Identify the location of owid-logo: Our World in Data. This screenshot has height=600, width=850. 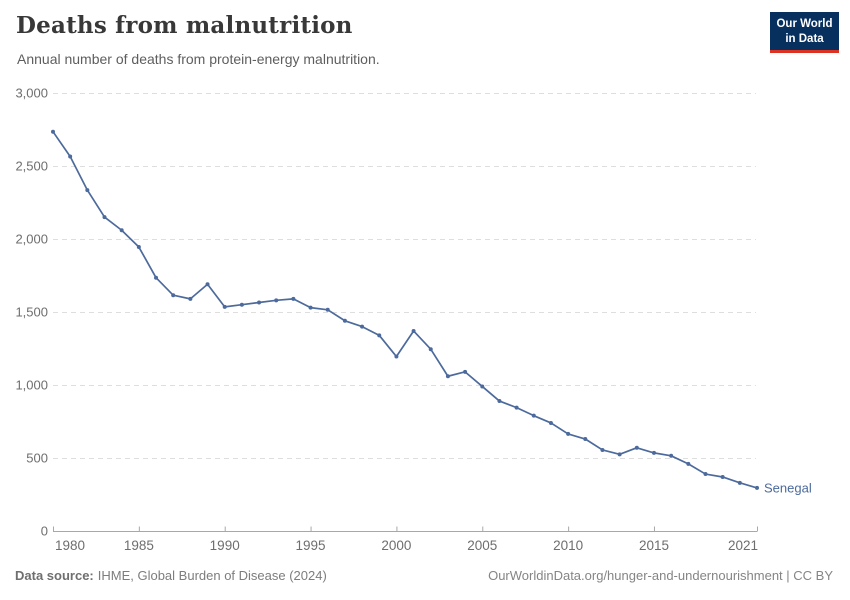
(804, 33).